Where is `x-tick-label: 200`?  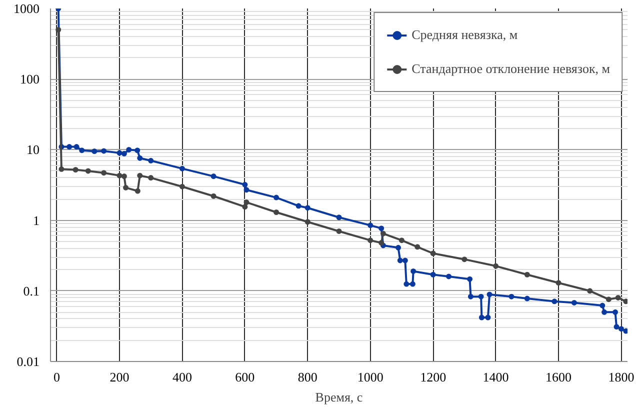 x-tick-label: 200 is located at coordinates (120, 377).